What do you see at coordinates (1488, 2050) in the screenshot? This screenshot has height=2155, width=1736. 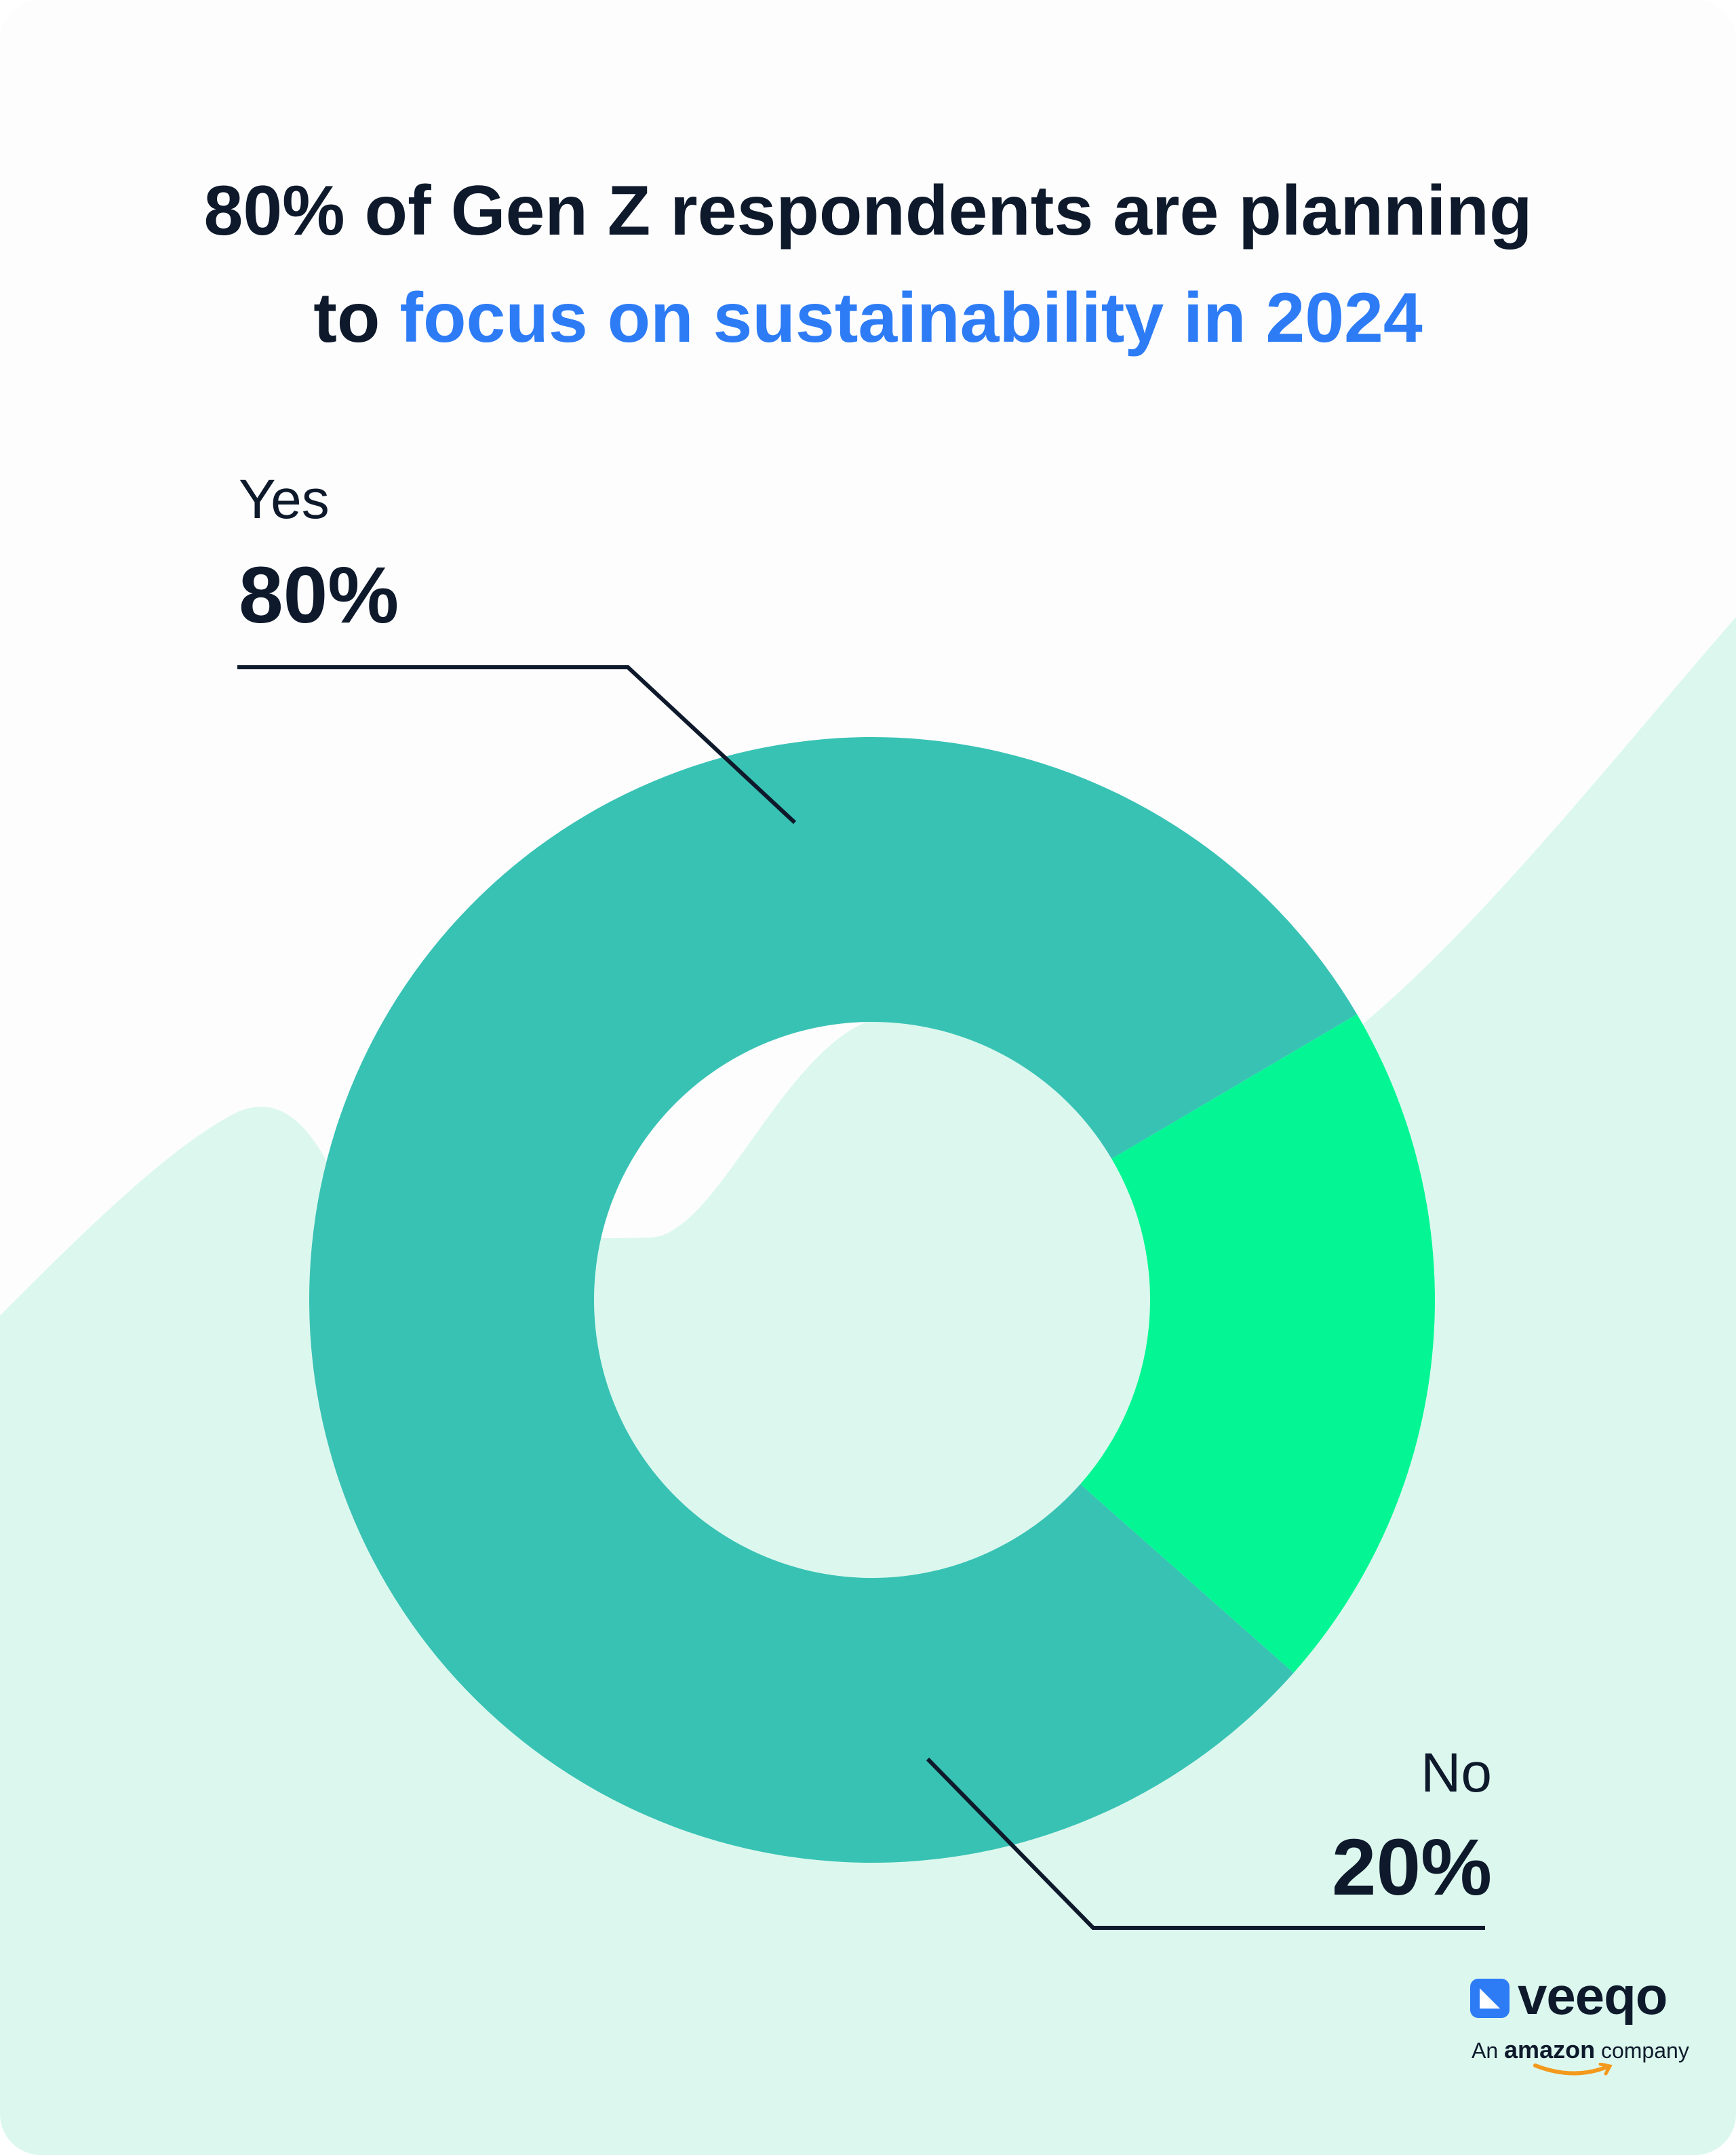 I see `tagline-prefix: An` at bounding box center [1488, 2050].